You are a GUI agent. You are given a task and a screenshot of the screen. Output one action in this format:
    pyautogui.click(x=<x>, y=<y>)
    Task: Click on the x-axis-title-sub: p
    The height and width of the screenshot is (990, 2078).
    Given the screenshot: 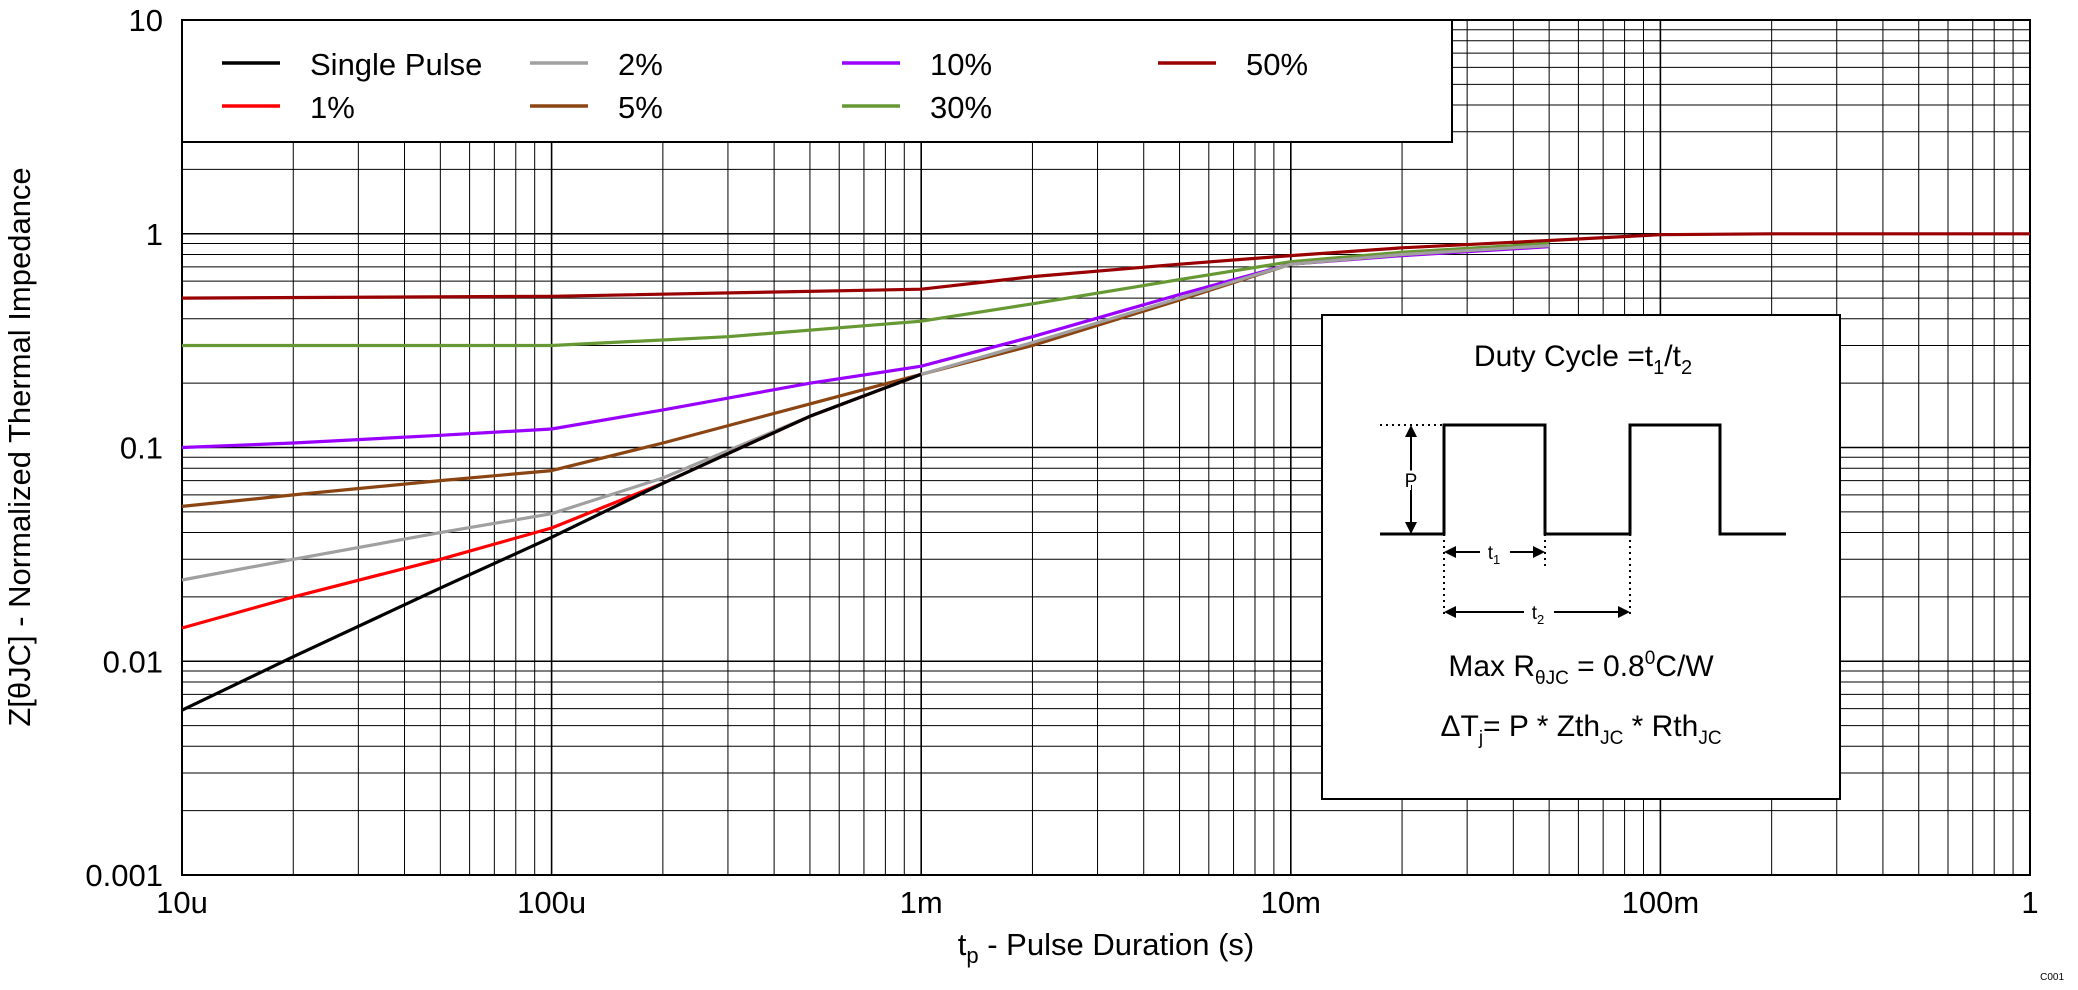 What is the action you would take?
    pyautogui.click(x=972, y=955)
    